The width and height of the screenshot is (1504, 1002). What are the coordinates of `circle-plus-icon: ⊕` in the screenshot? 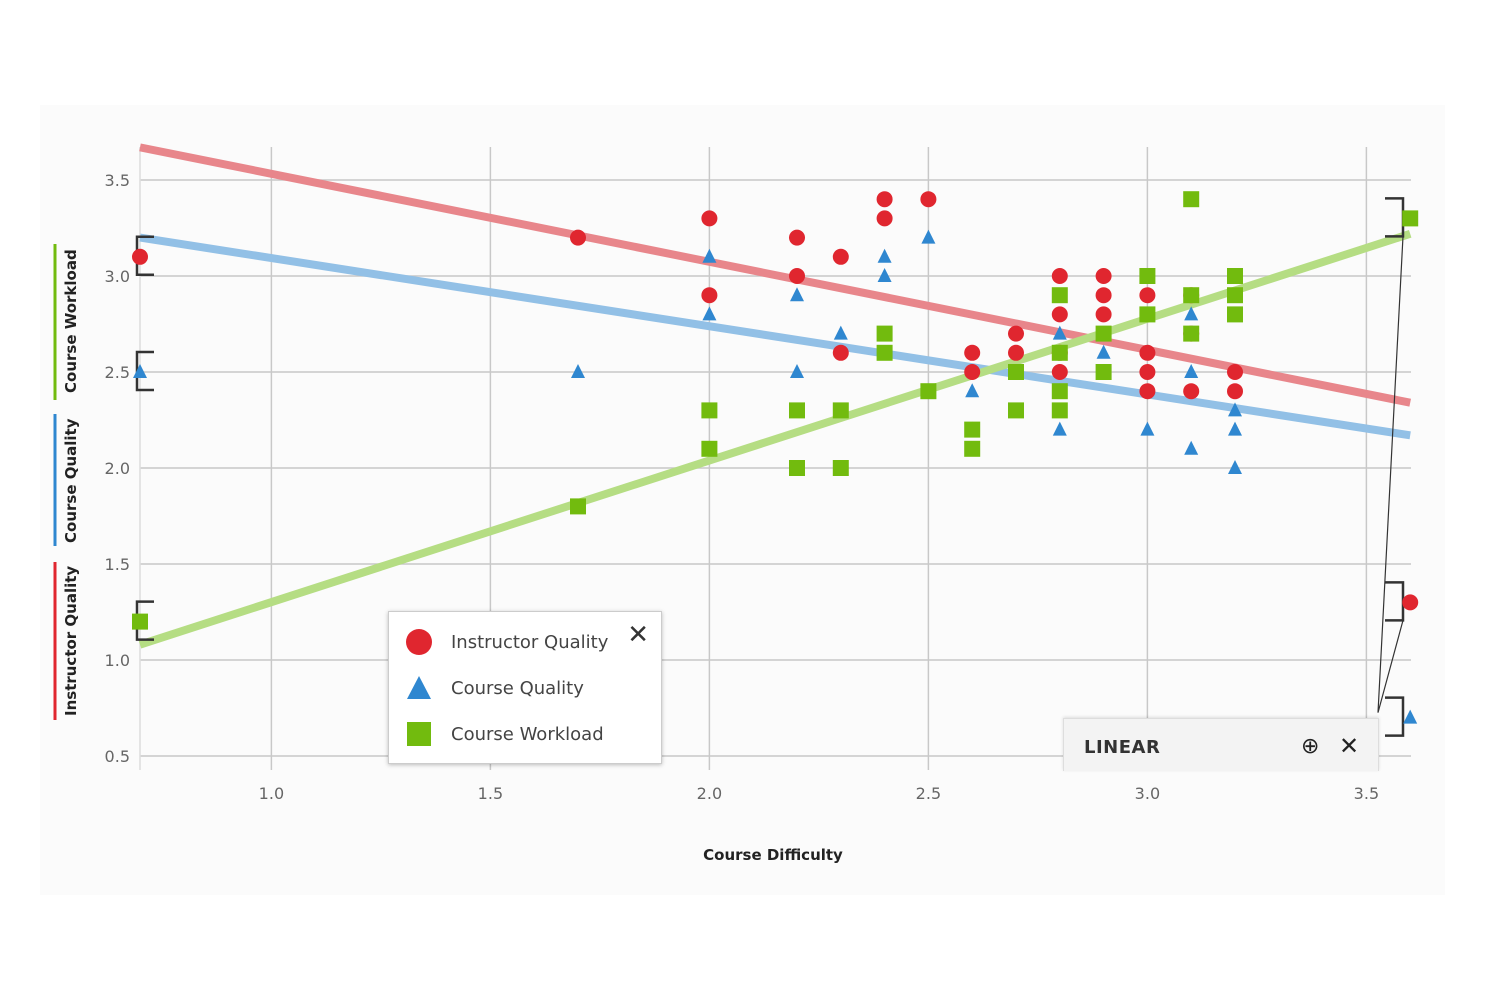 It's located at (1310, 746).